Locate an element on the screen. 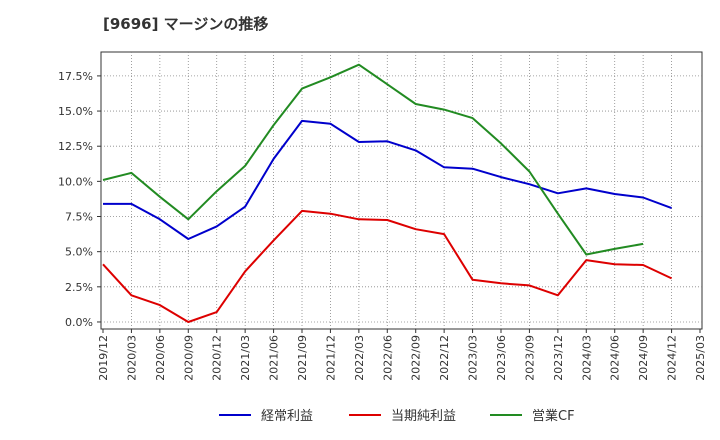  x-tick-label: 2022/12 is located at coordinates (444, 358).